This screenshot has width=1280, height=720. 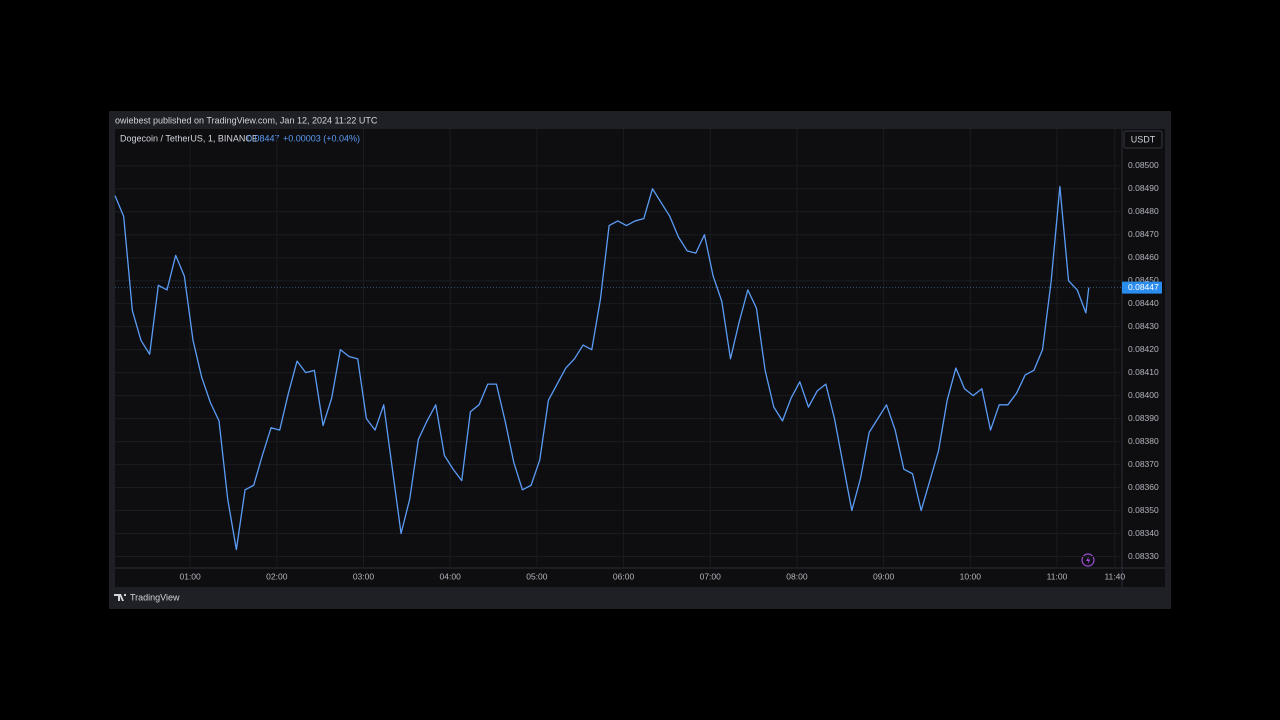 What do you see at coordinates (884, 576) in the screenshot?
I see `x-tick-label: 09:00` at bounding box center [884, 576].